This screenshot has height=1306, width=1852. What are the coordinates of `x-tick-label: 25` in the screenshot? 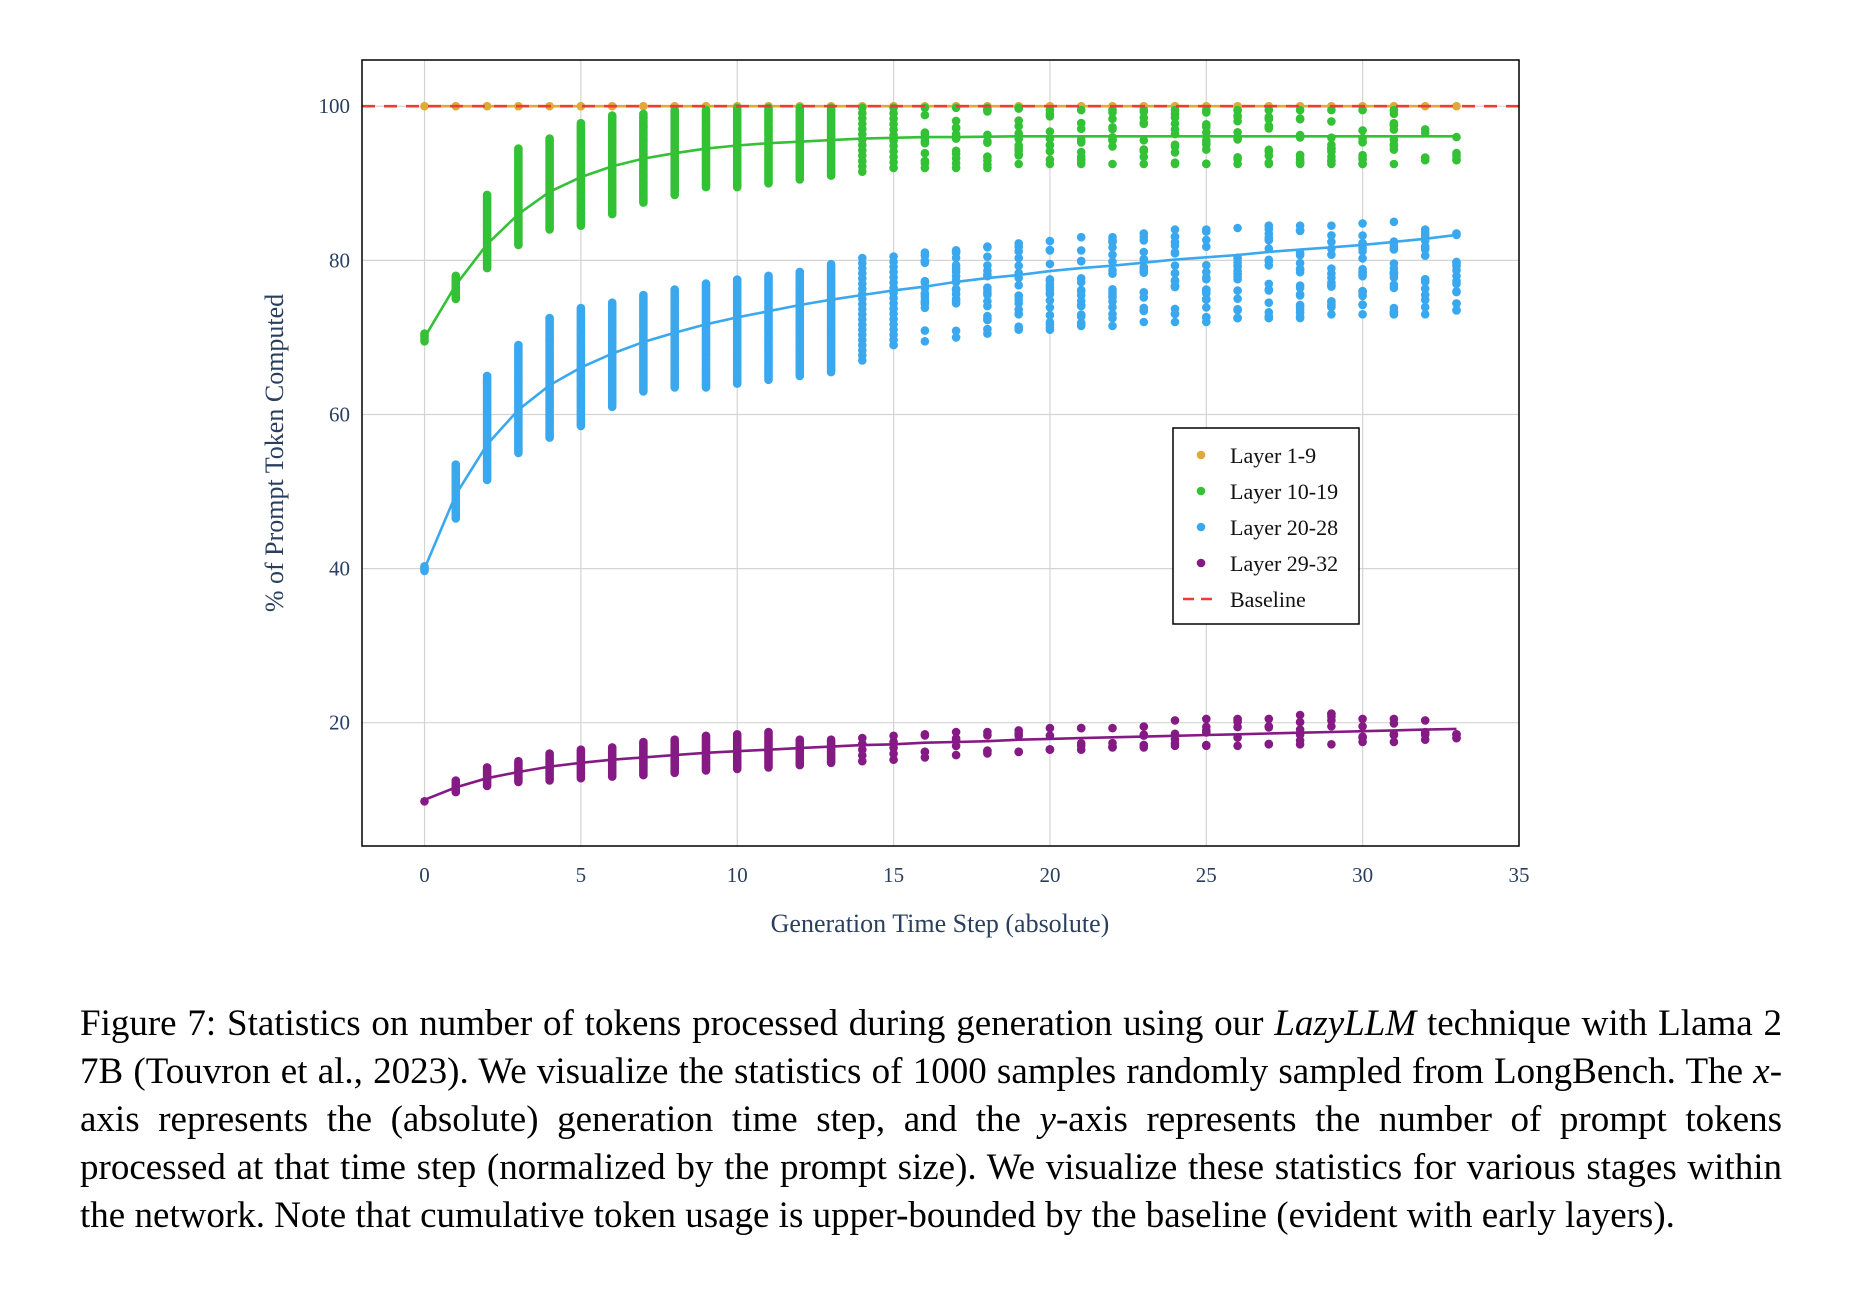 It's located at (1206, 875).